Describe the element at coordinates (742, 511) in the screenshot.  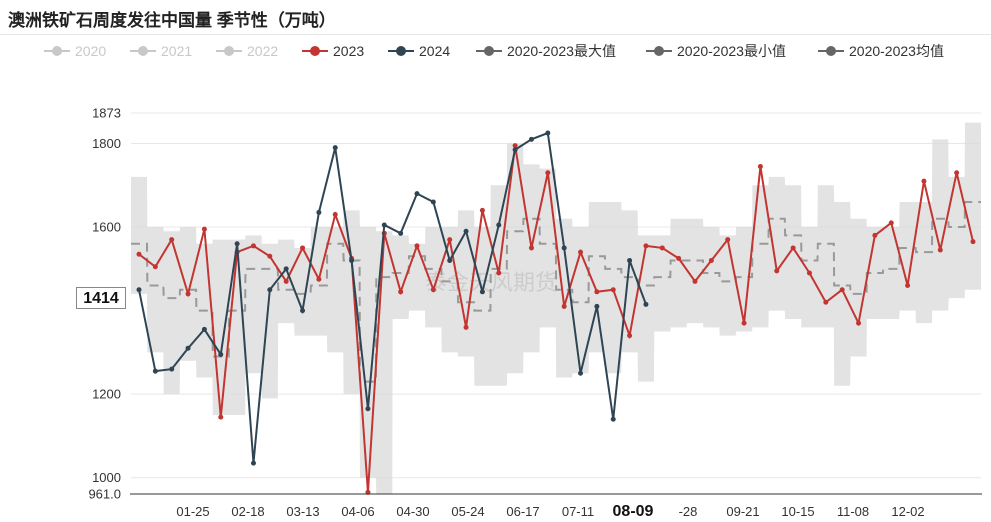
I see `x-tick-label: 09-21` at that location.